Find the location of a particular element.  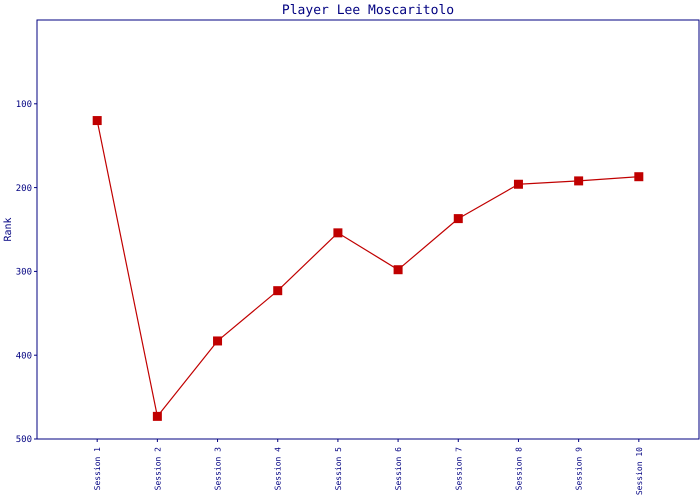

y-tick-label: 400 is located at coordinates (24, 356).